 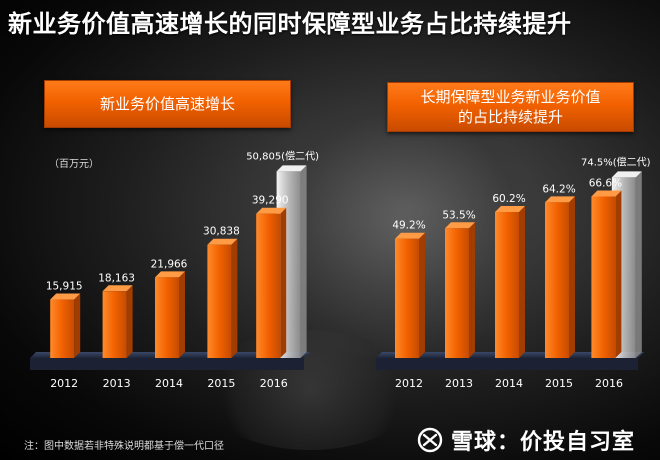 What do you see at coordinates (543, 442) in the screenshot?
I see `brand-name: 雪球：价投自习室` at bounding box center [543, 442].